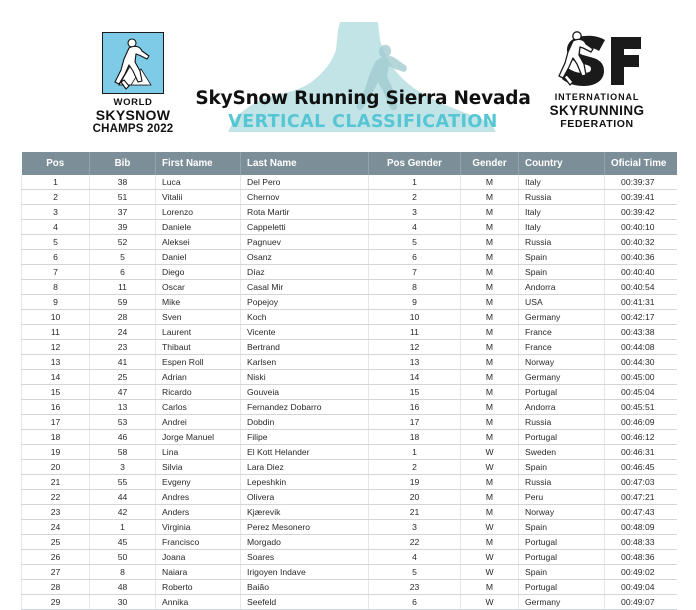  What do you see at coordinates (561, 497) in the screenshot?
I see `cell-country: Peru` at bounding box center [561, 497].